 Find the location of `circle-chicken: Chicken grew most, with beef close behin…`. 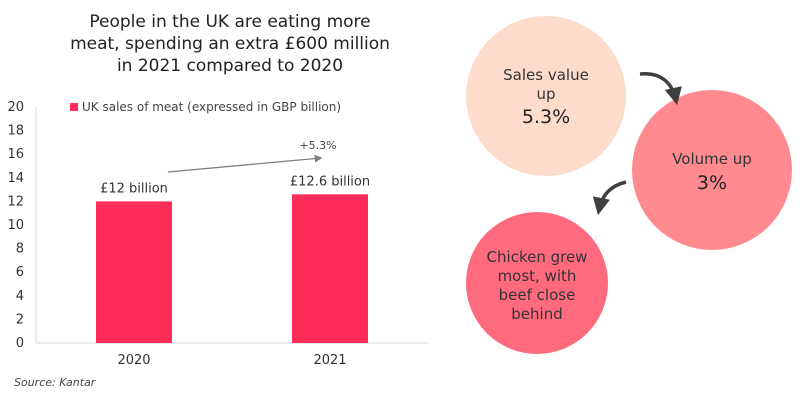

circle-chicken: Chicken grew most, with beef close behin… is located at coordinates (537, 283).